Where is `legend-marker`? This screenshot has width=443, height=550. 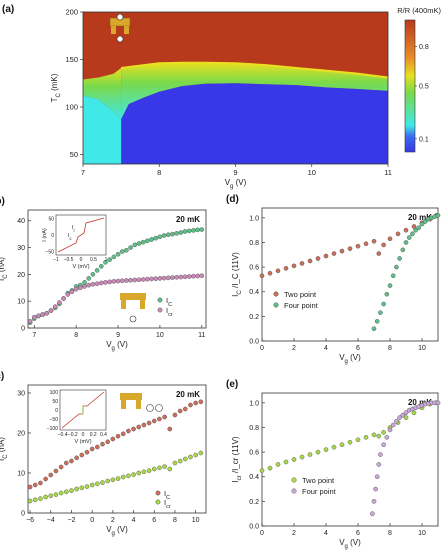 legend-marker is located at coordinates (160, 310).